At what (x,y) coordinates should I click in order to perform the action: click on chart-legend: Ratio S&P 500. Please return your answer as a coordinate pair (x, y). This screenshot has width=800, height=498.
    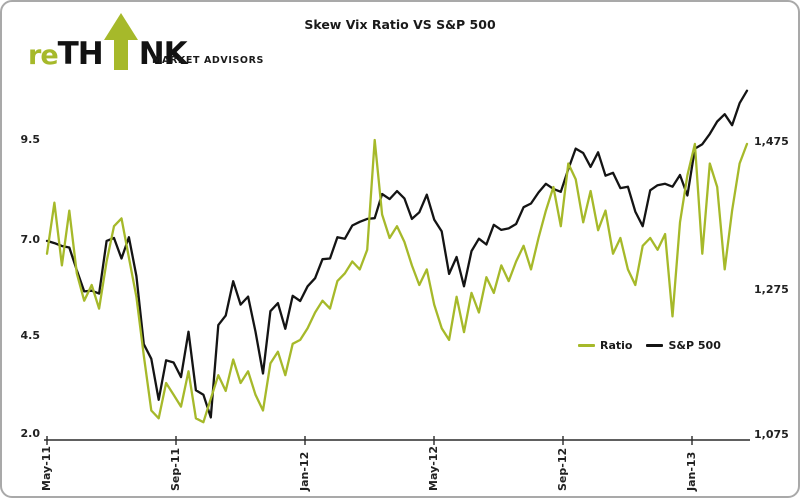
    Looking at the image, I should click on (653, 345).